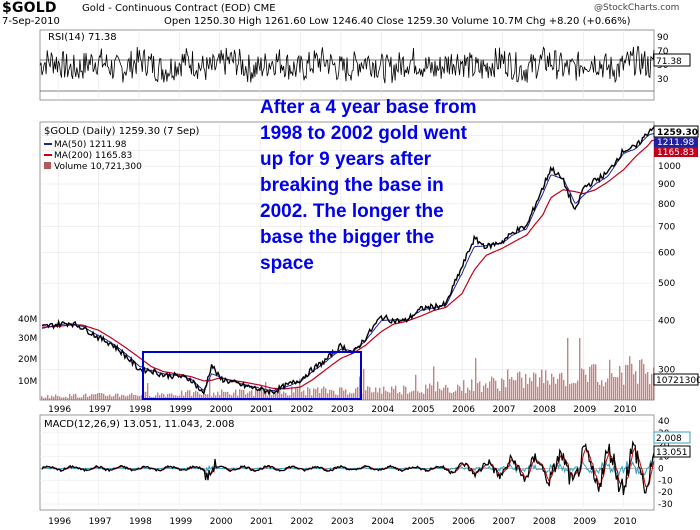  What do you see at coordinates (140, 410) in the screenshot?
I see `year-tick-label: 1998` at bounding box center [140, 410].